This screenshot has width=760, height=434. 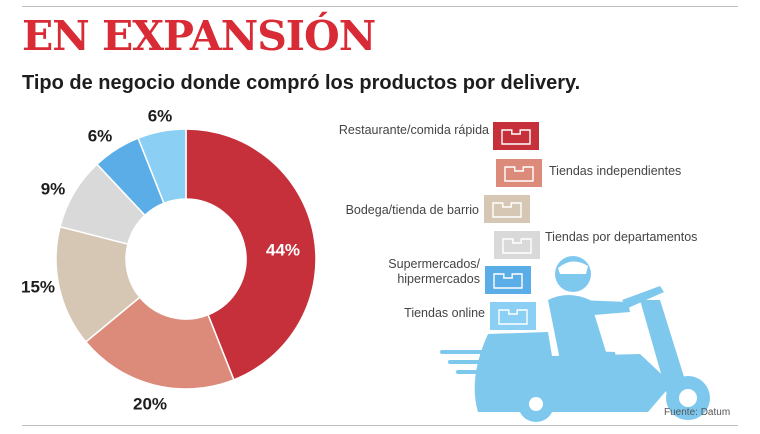 What do you see at coordinates (434, 271) in the screenshot?
I see `legend-label: Supermercados/hipermercados` at bounding box center [434, 271].